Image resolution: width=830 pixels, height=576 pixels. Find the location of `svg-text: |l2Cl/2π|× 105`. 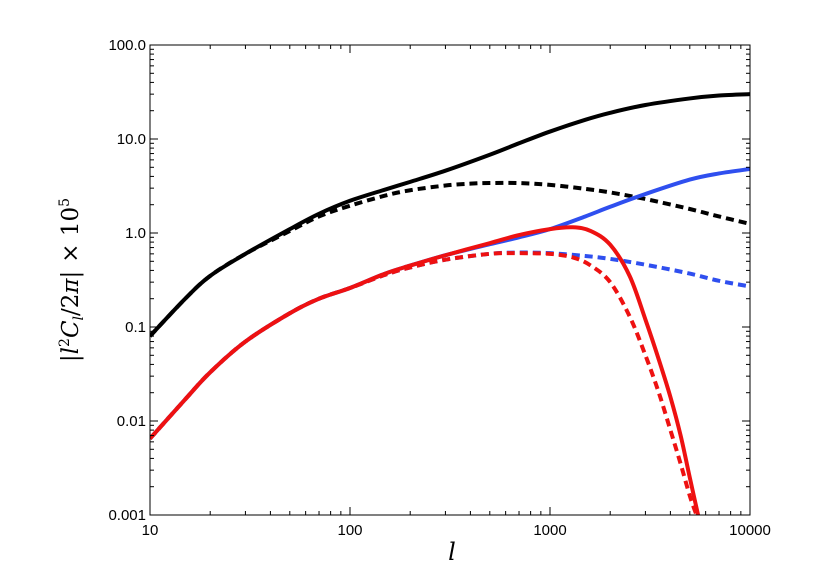

svg-text: |l2Cl/2π|× 105 is located at coordinates (72, 280).